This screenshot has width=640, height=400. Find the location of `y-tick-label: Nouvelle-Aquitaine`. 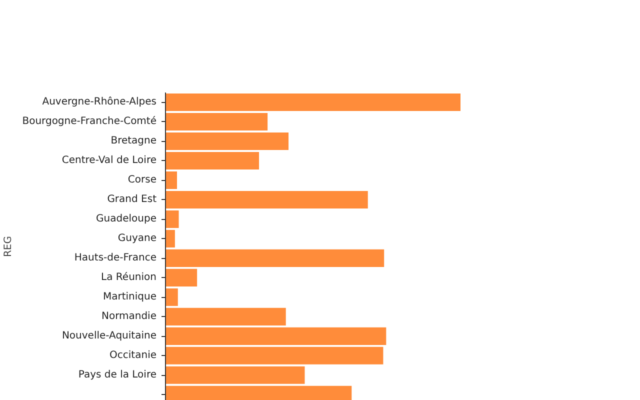

y-tick-label: Nouvelle-Aquitaine is located at coordinates (109, 336).